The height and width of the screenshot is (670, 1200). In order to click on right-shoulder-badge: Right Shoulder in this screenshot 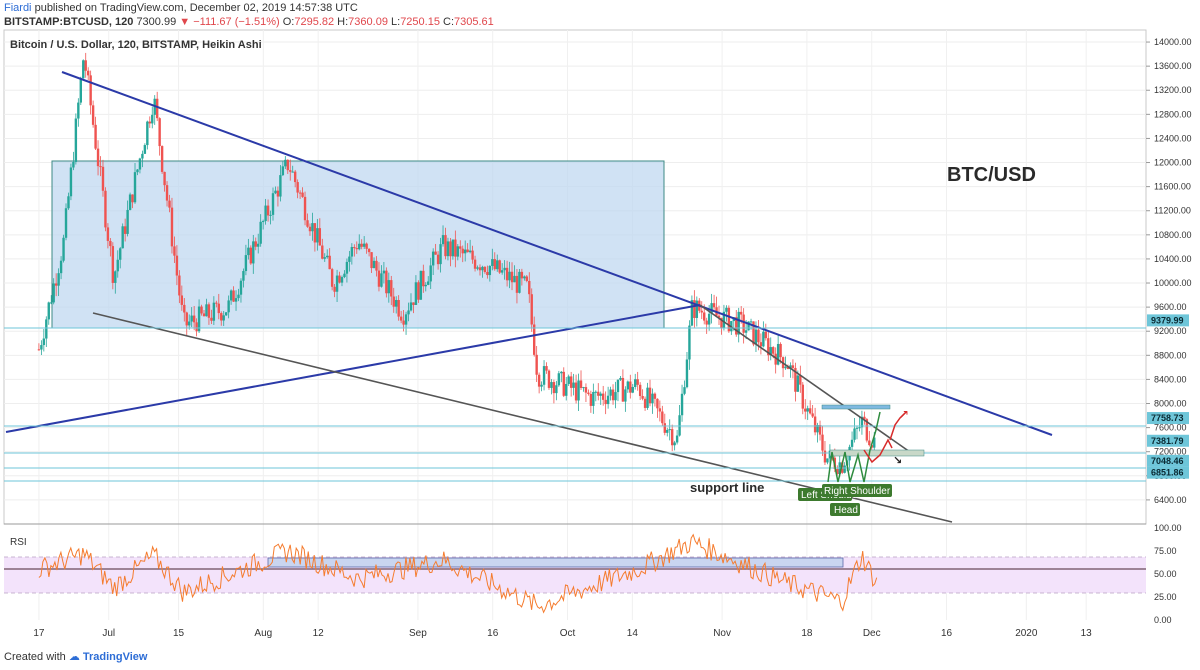, I will do `click(857, 490)`.